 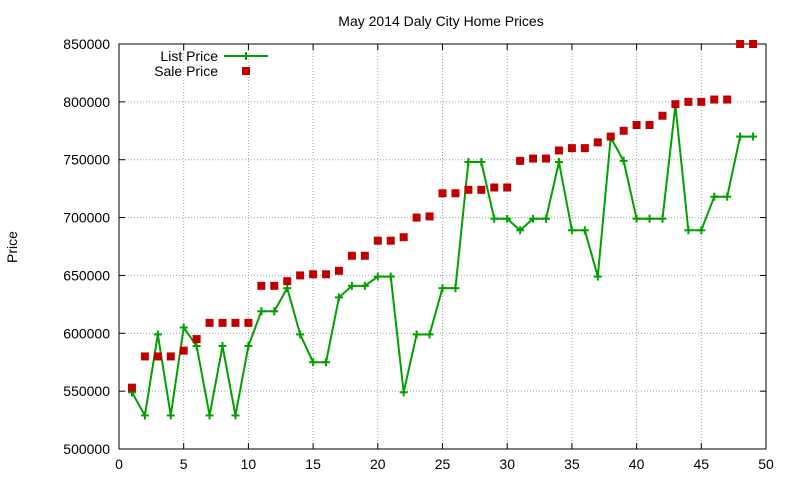 I want to click on y-tick-label: 550000, so click(x=86, y=391).